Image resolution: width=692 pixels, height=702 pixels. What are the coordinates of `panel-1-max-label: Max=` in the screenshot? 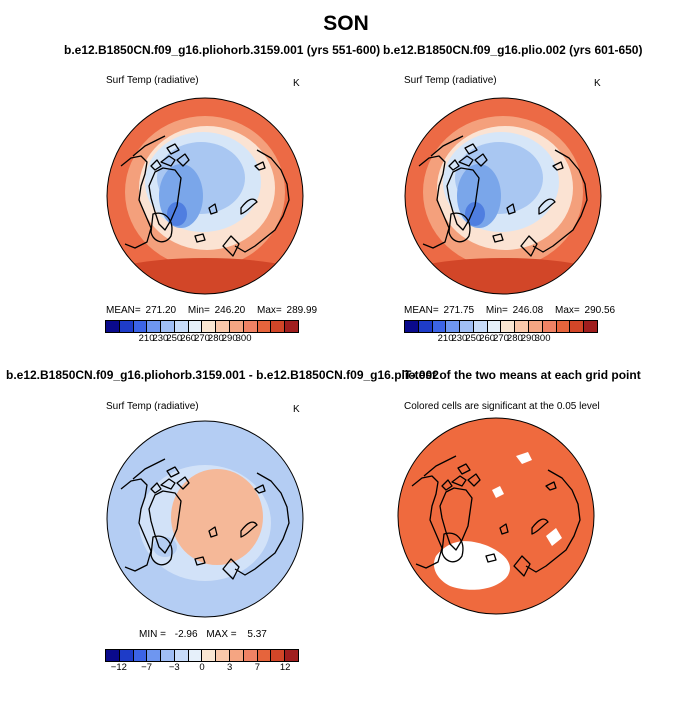 It's located at (269, 310).